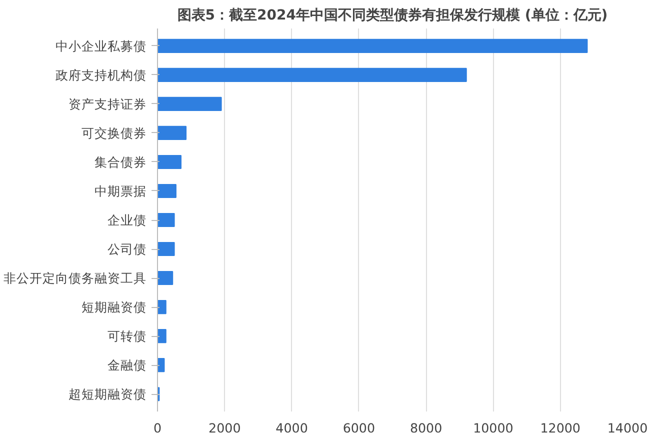  I want to click on y-tick-label: 公司债, so click(127, 249).